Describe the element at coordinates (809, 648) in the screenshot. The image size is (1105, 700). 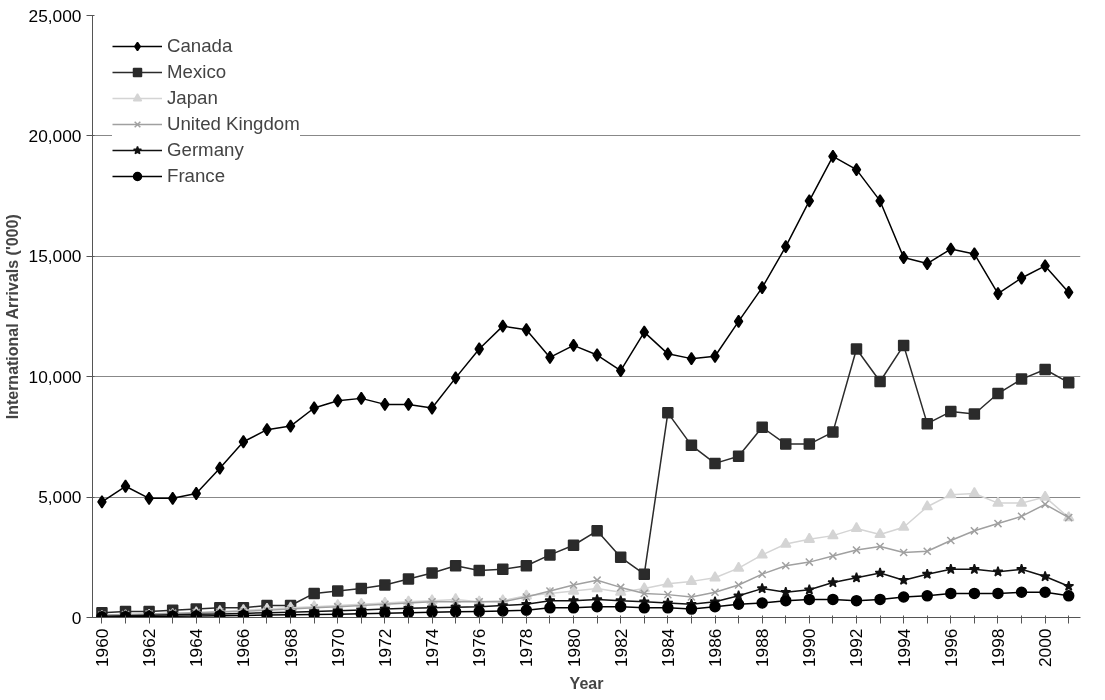
I see `x-tick-label: 1990` at that location.